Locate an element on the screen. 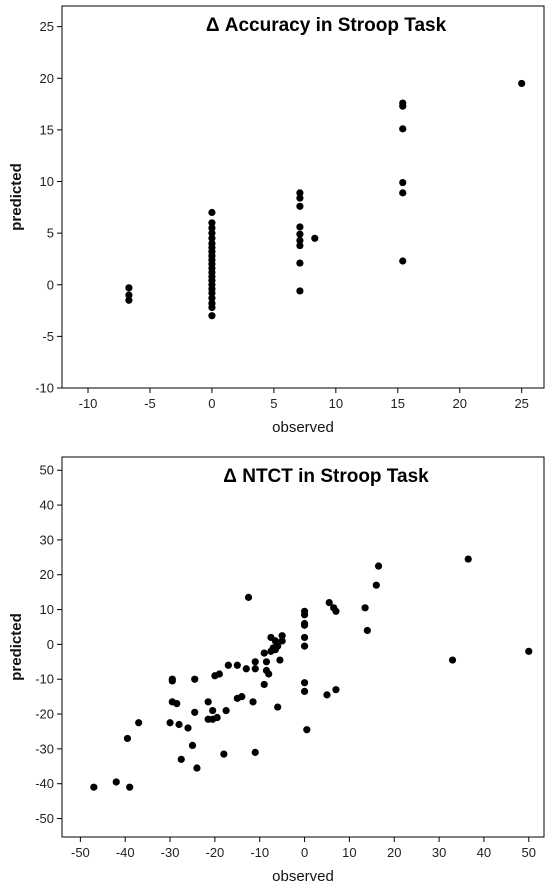 This screenshot has height=892, width=550. x-tick-label: 30 is located at coordinates (439, 852).